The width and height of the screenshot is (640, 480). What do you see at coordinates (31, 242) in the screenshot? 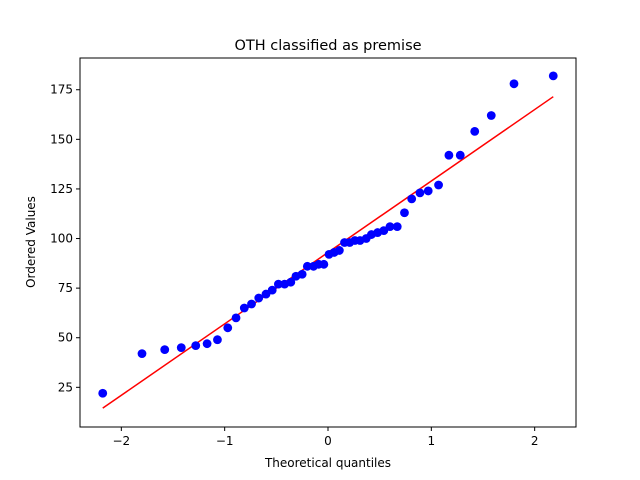
I see `y-axis-label: Ordered Values` at bounding box center [31, 242].